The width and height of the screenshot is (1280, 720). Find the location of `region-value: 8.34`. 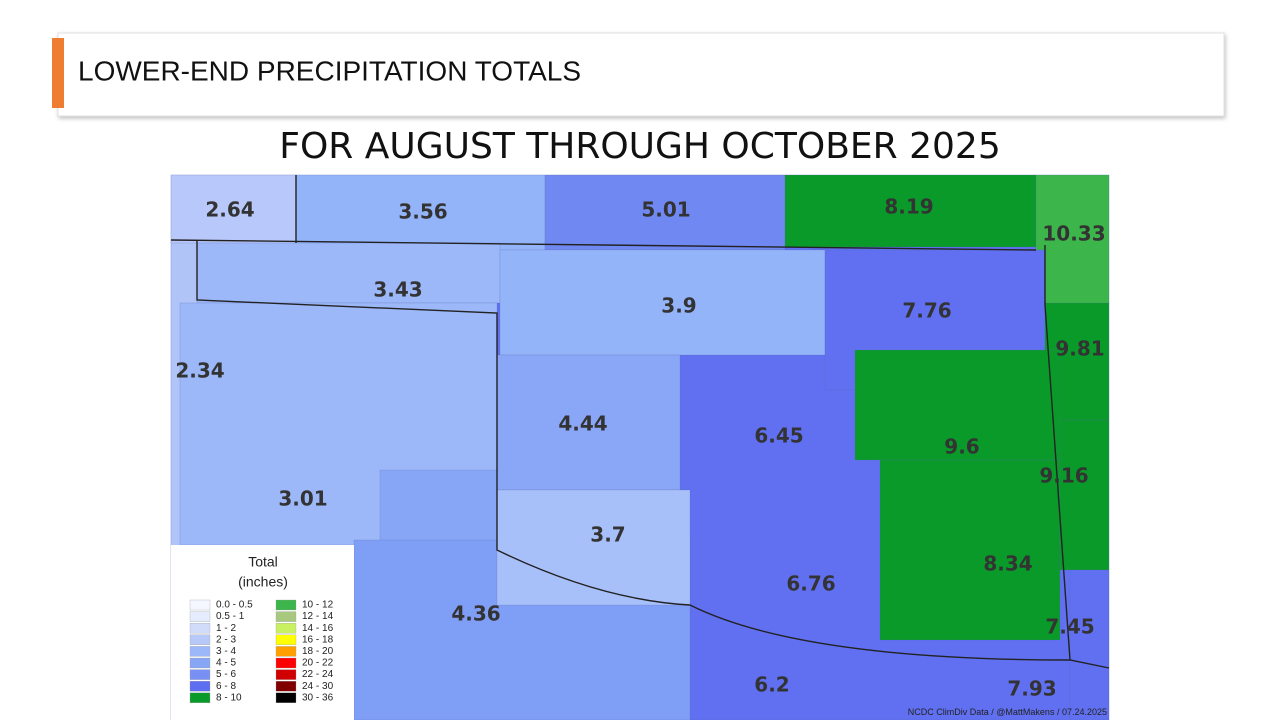

region-value: 8.34 is located at coordinates (1007, 564).